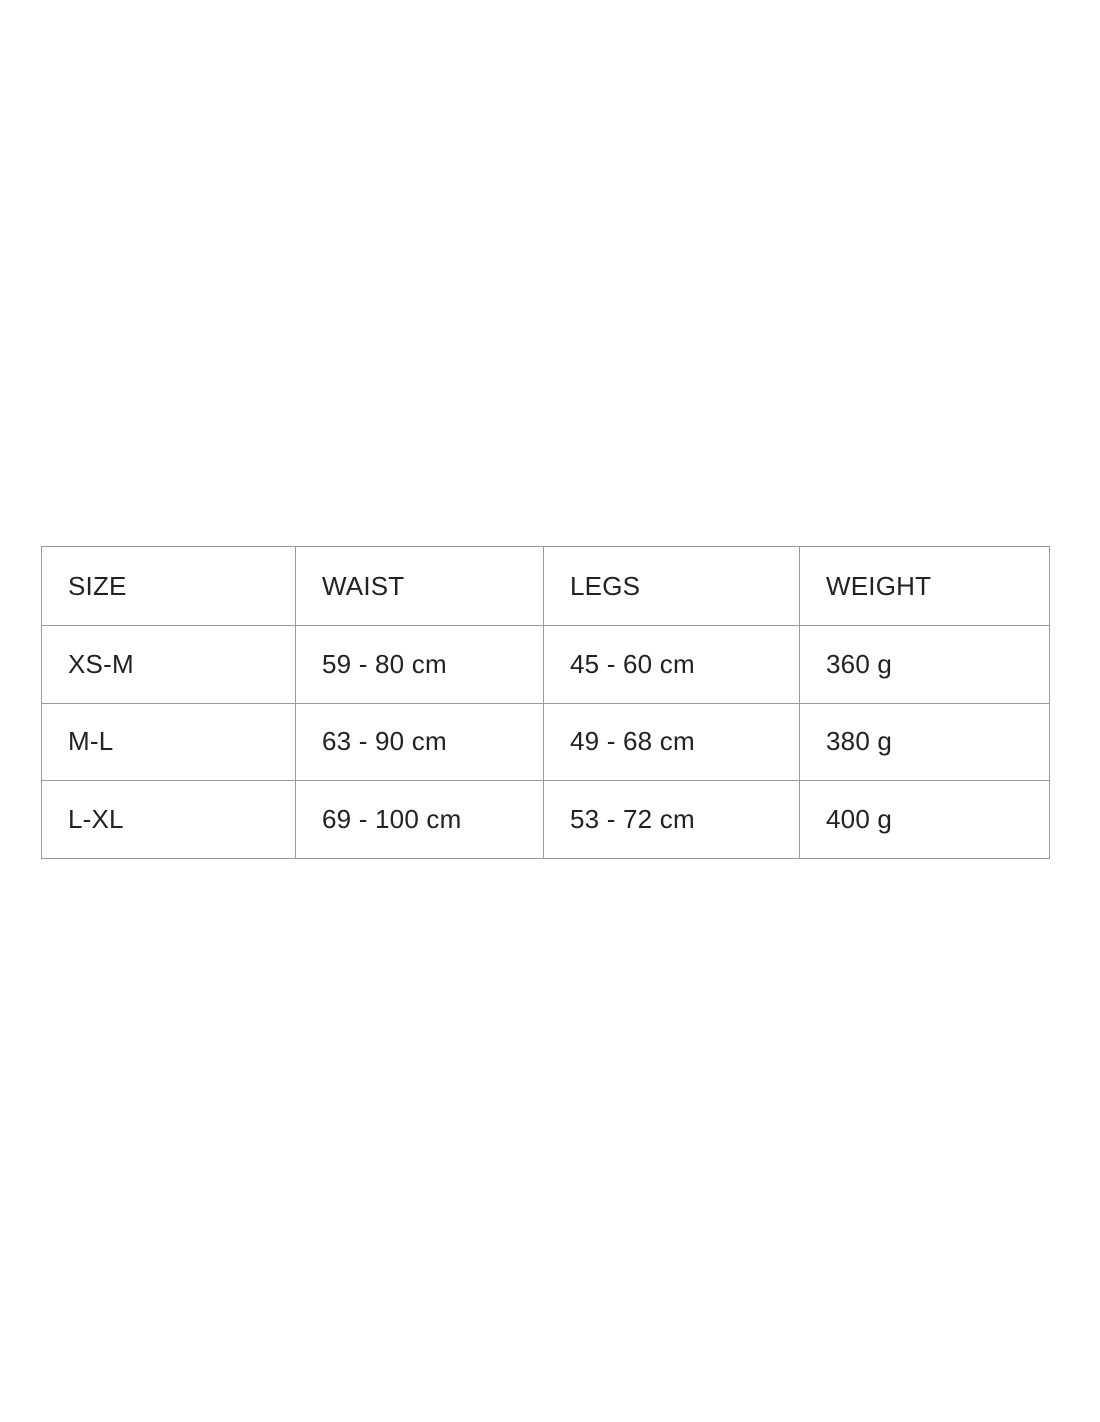  I want to click on column-header-size: SIZE, so click(168, 586).